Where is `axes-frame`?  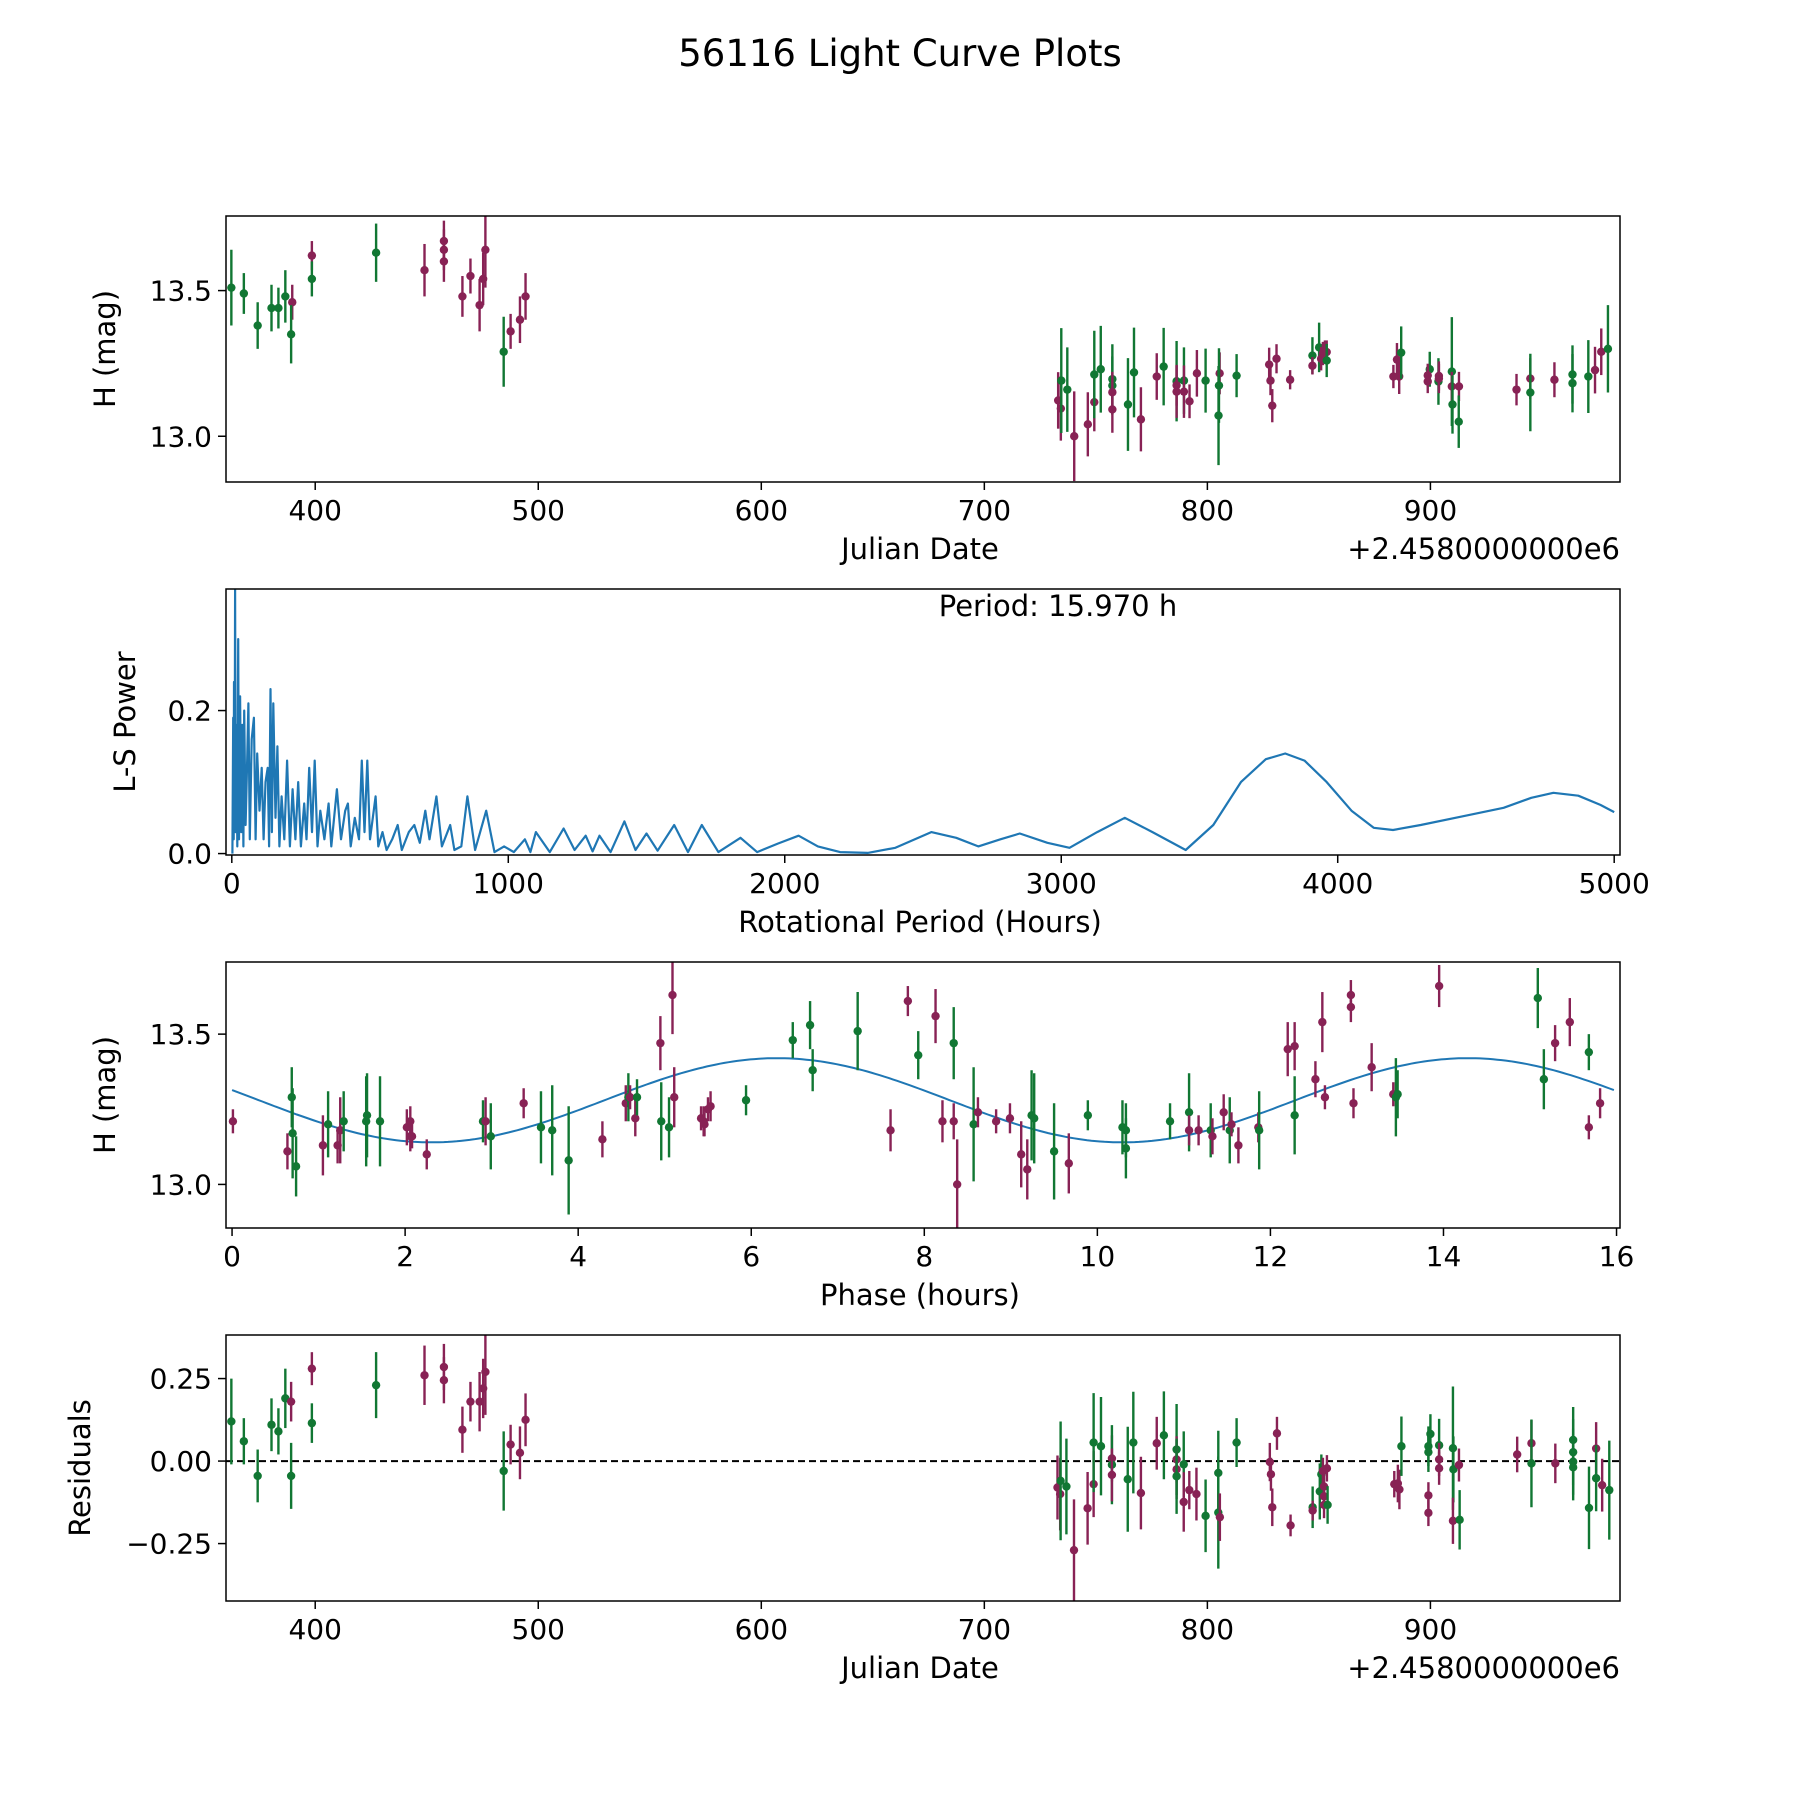
axes-frame is located at coordinates (923, 349).